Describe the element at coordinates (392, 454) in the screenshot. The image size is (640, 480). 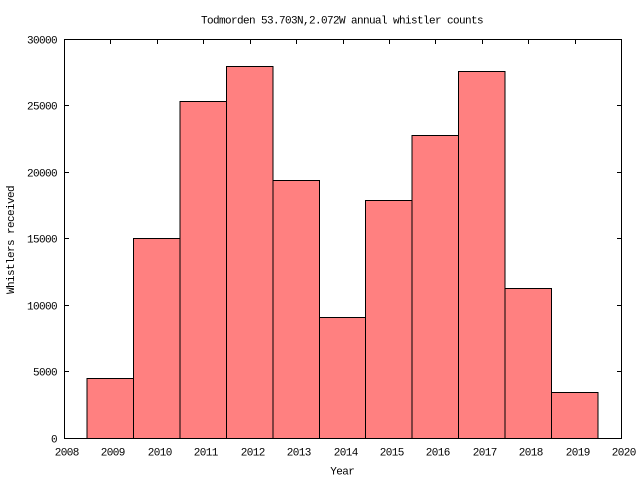
I see `svg-text: 2015` at that location.